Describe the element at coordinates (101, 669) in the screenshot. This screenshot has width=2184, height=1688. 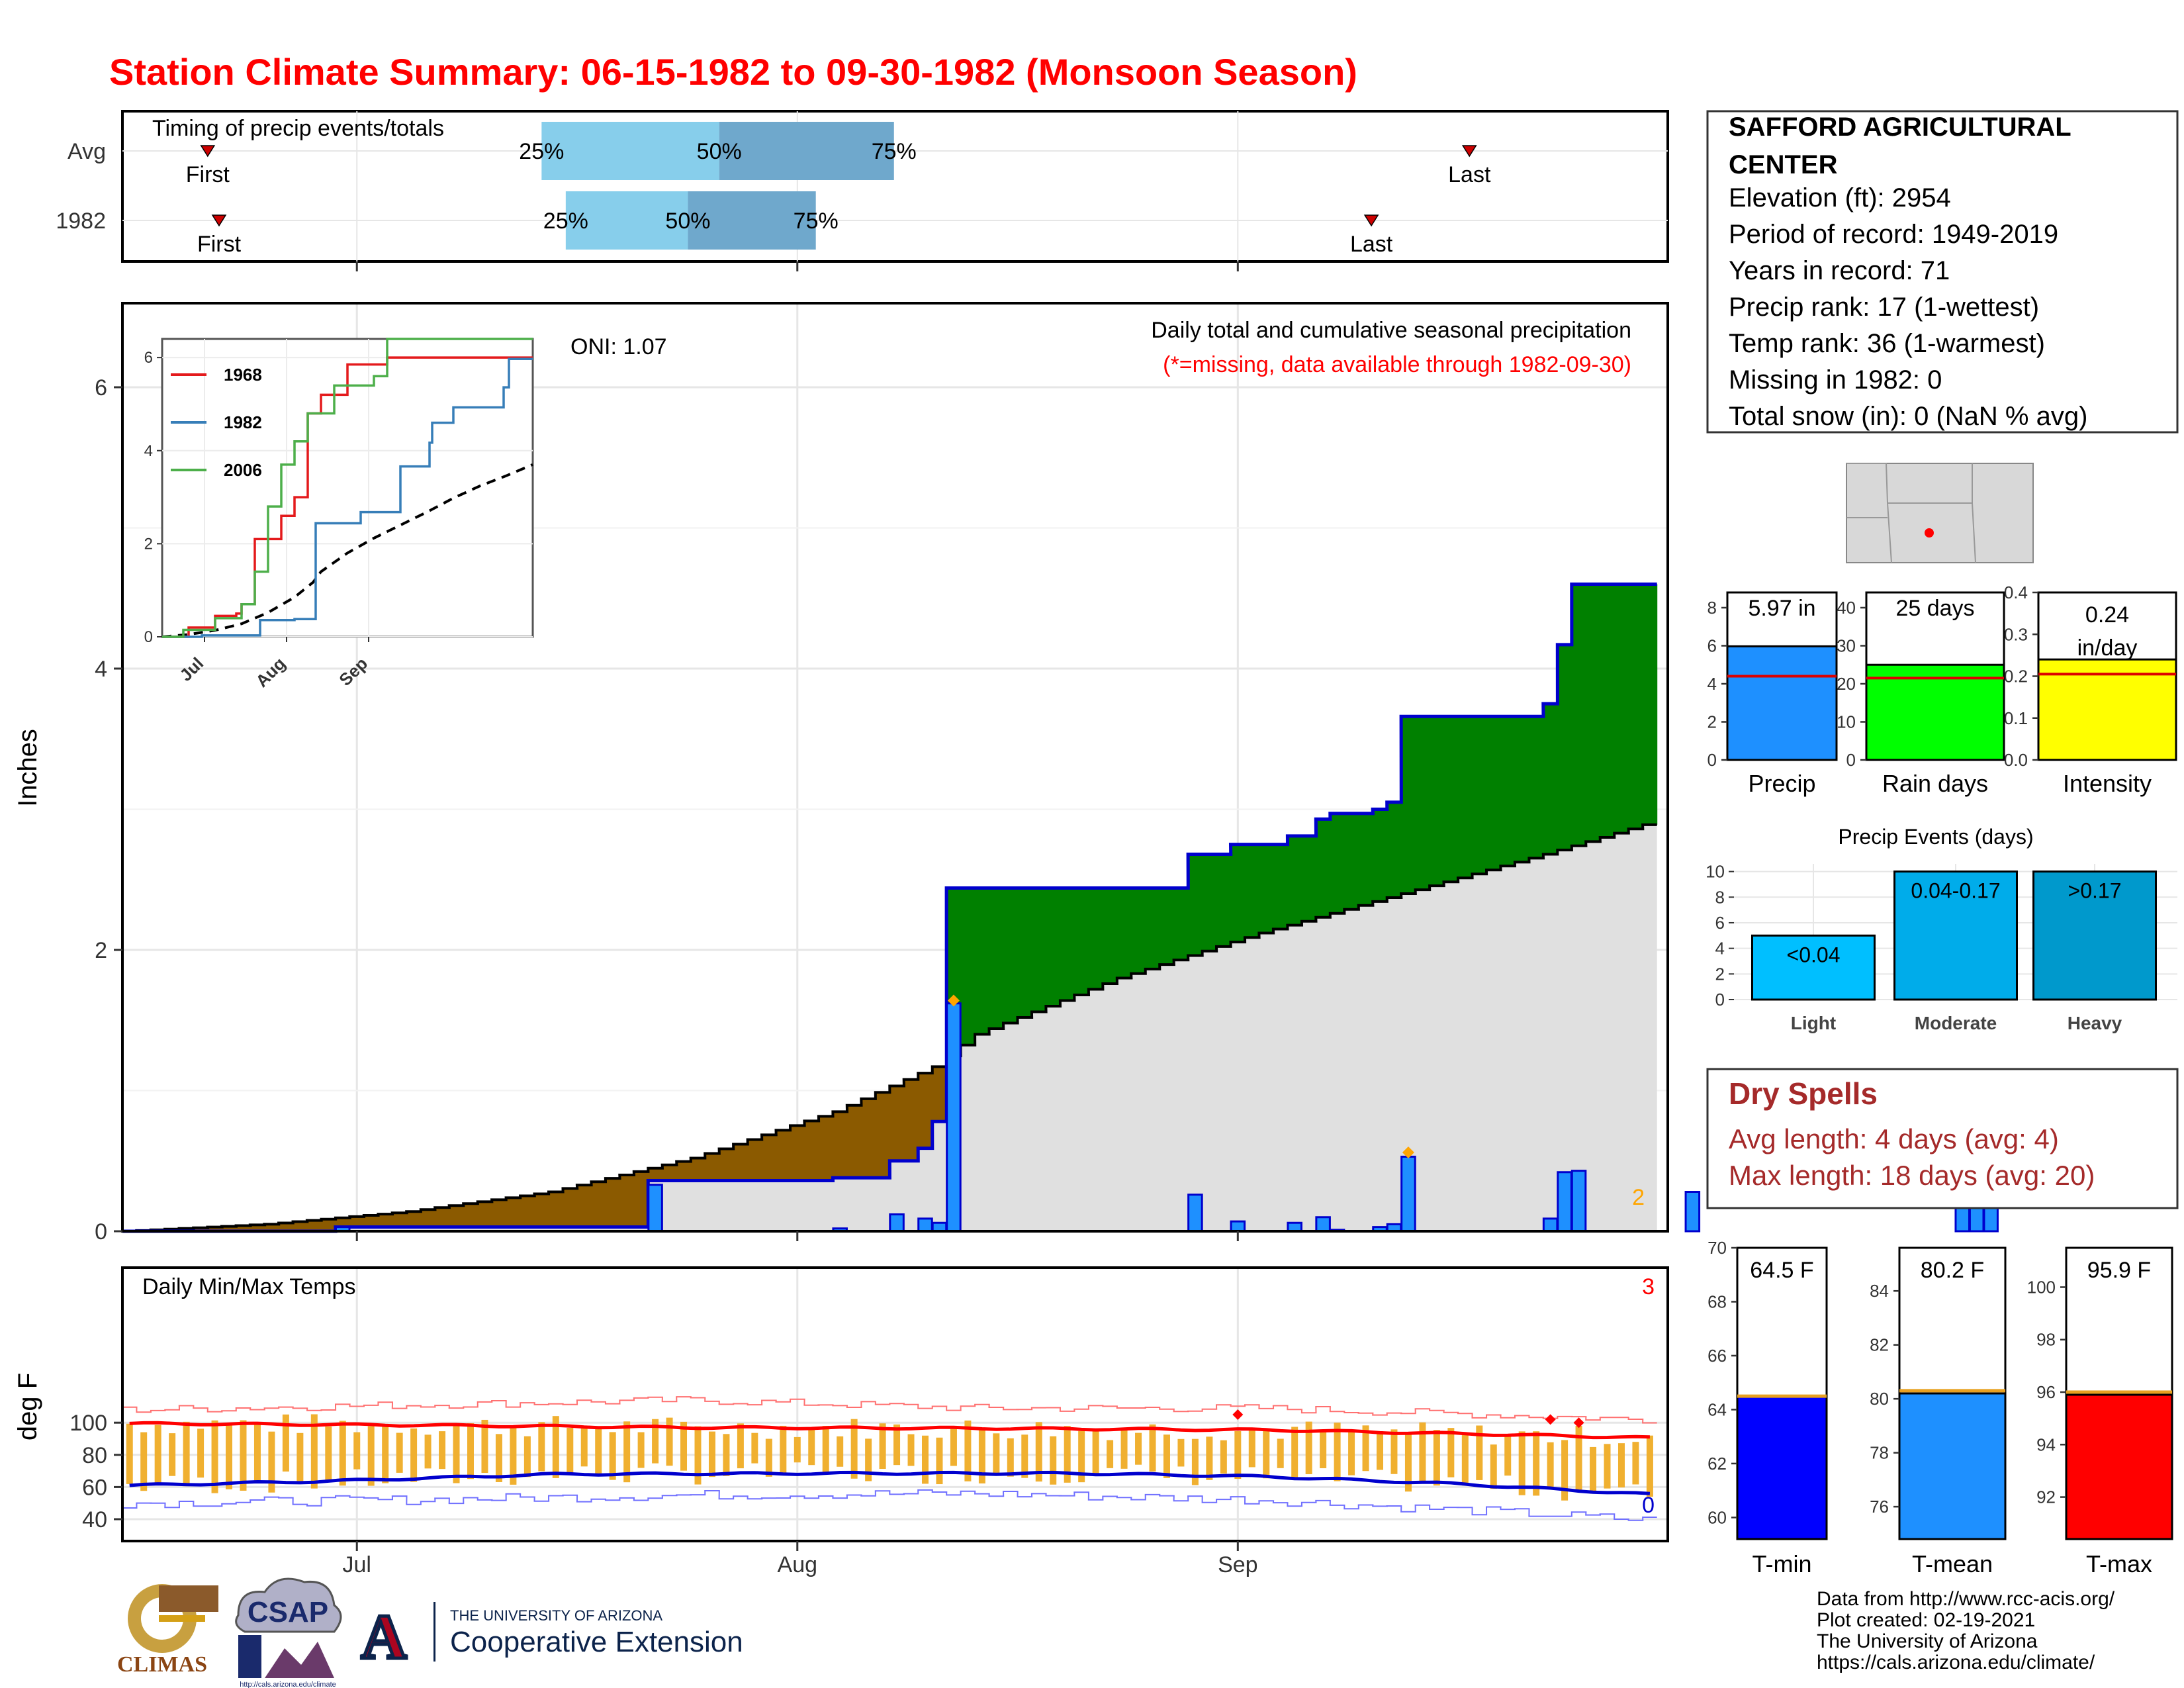
I see `precip-y-tick-label: 4` at that location.